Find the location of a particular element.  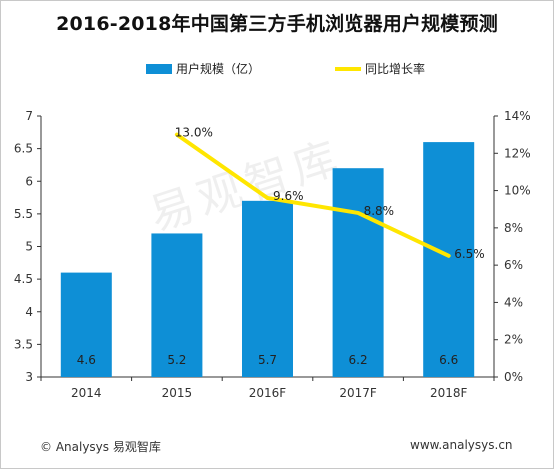

growth-label: 8.8% is located at coordinates (379, 211).